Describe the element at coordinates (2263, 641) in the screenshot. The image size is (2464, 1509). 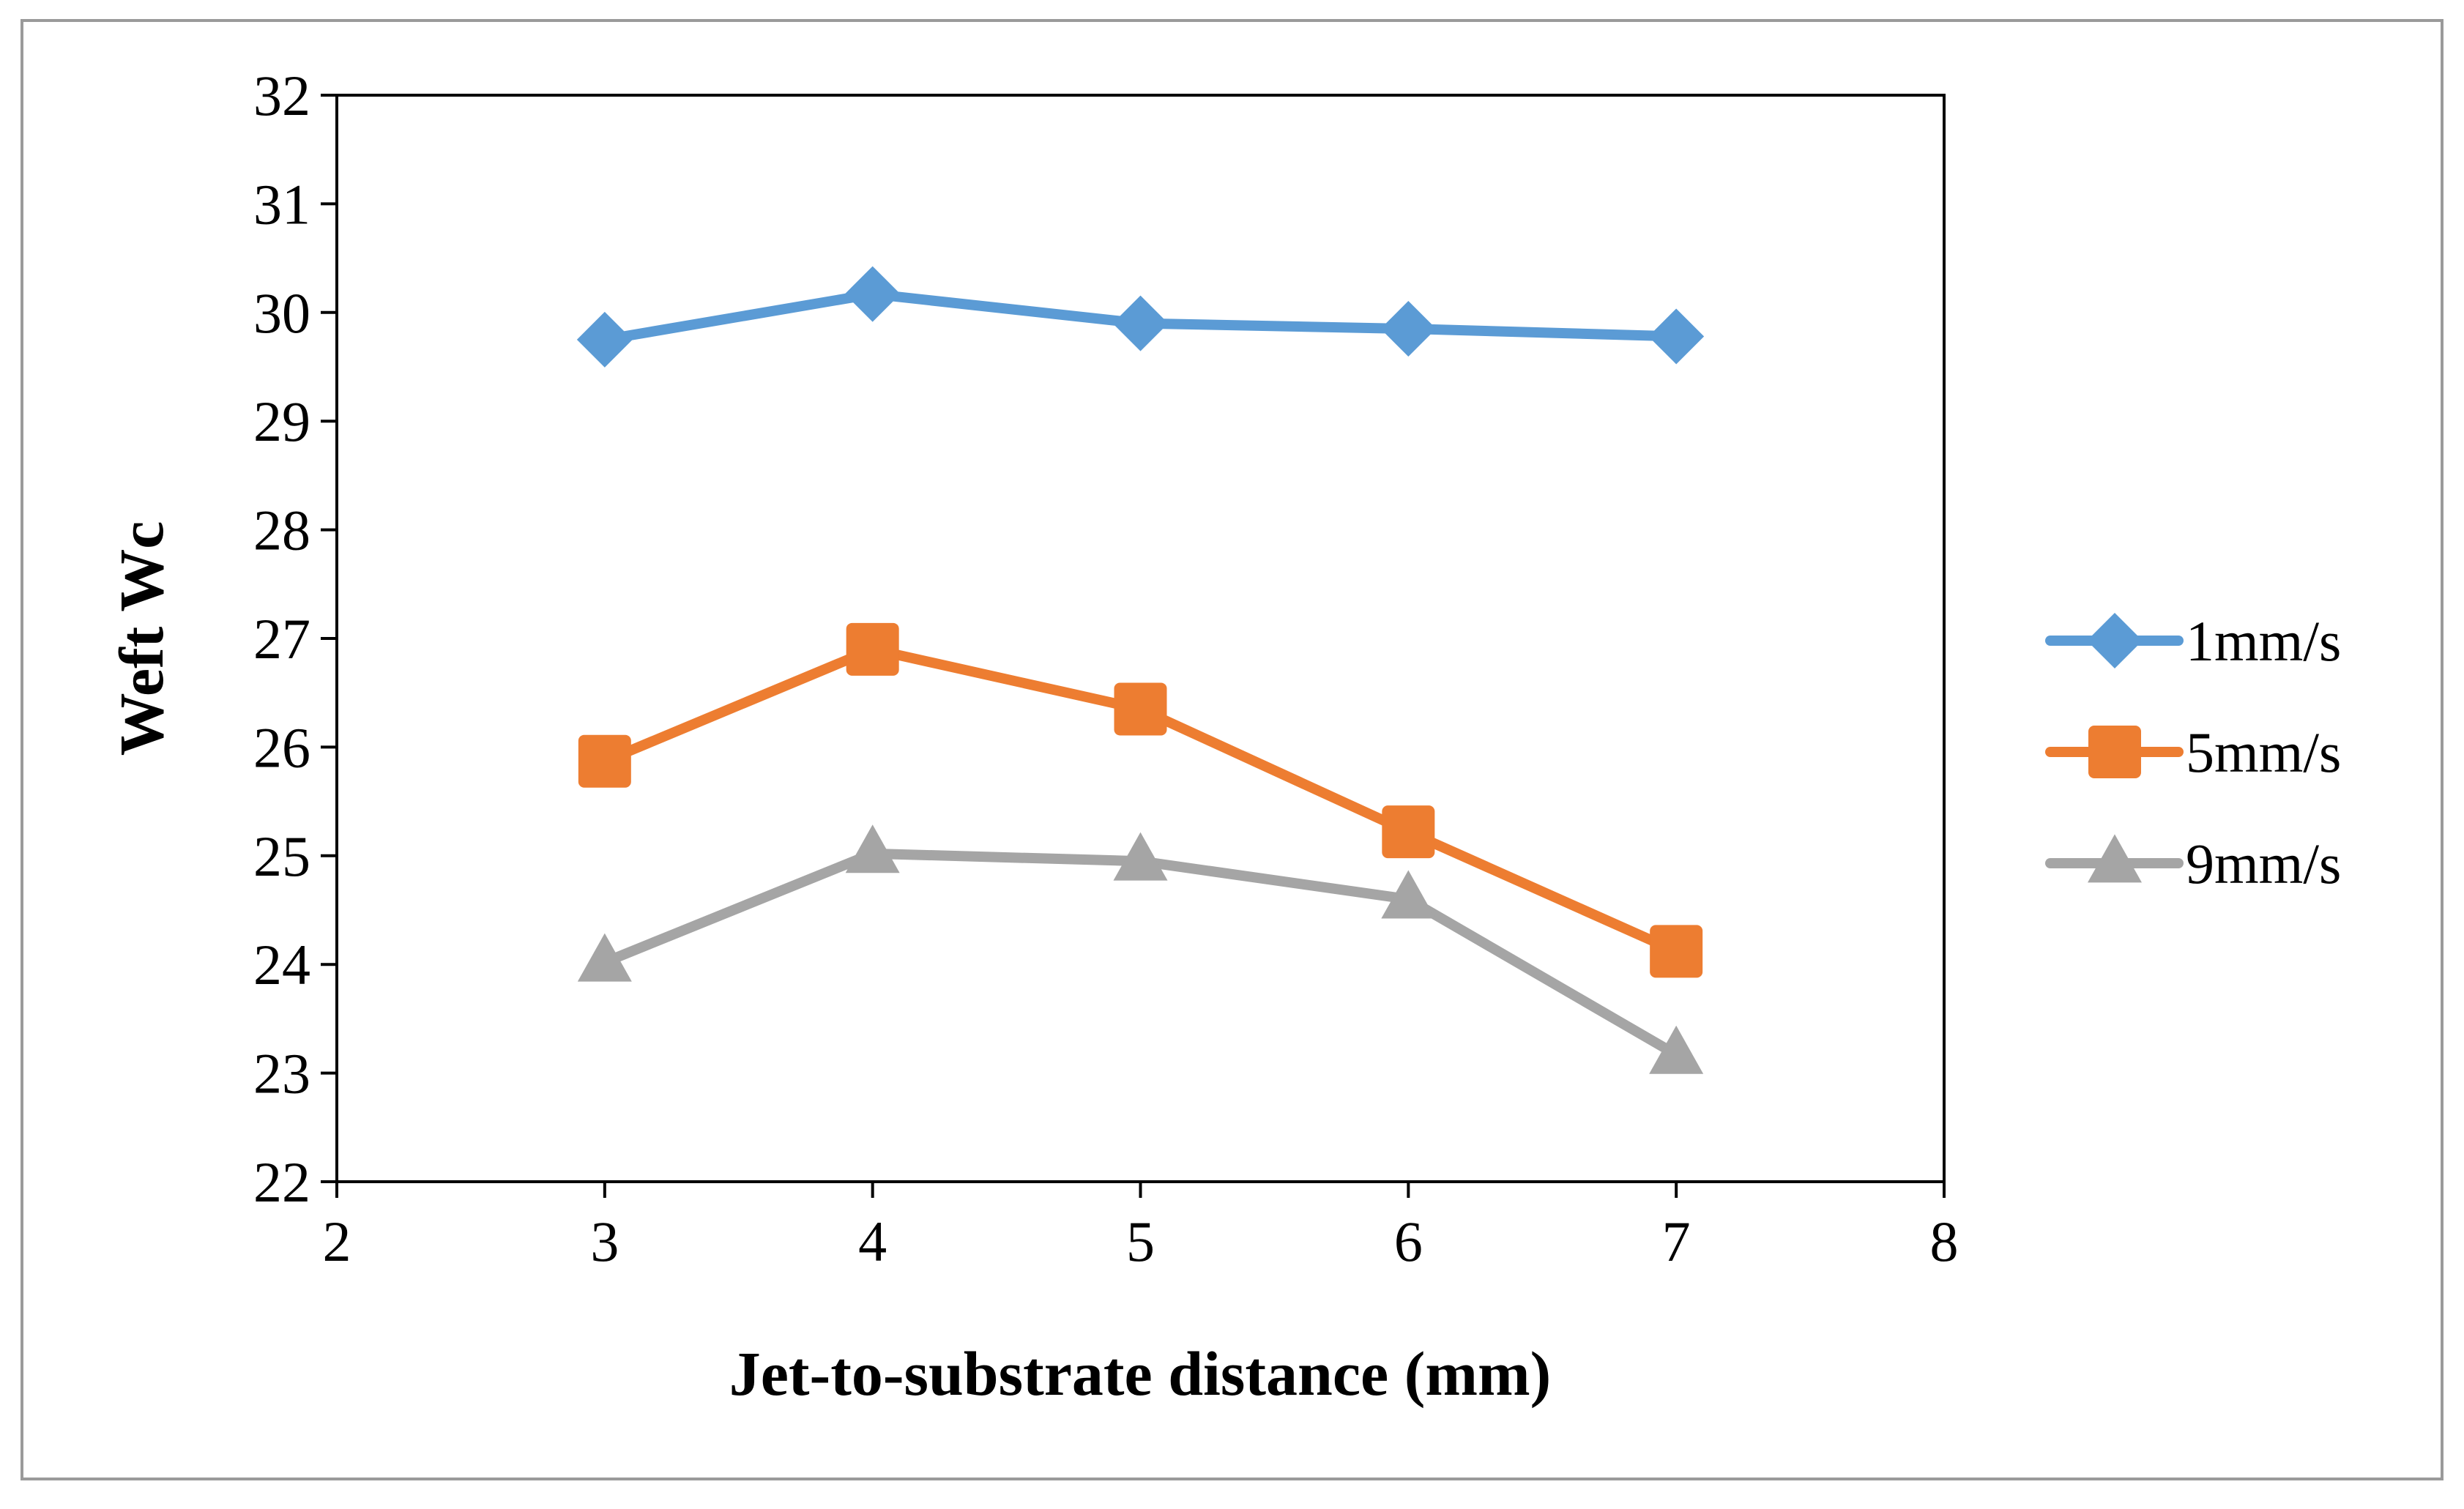
I see `legend-label-1mms: 1mm/s` at that location.